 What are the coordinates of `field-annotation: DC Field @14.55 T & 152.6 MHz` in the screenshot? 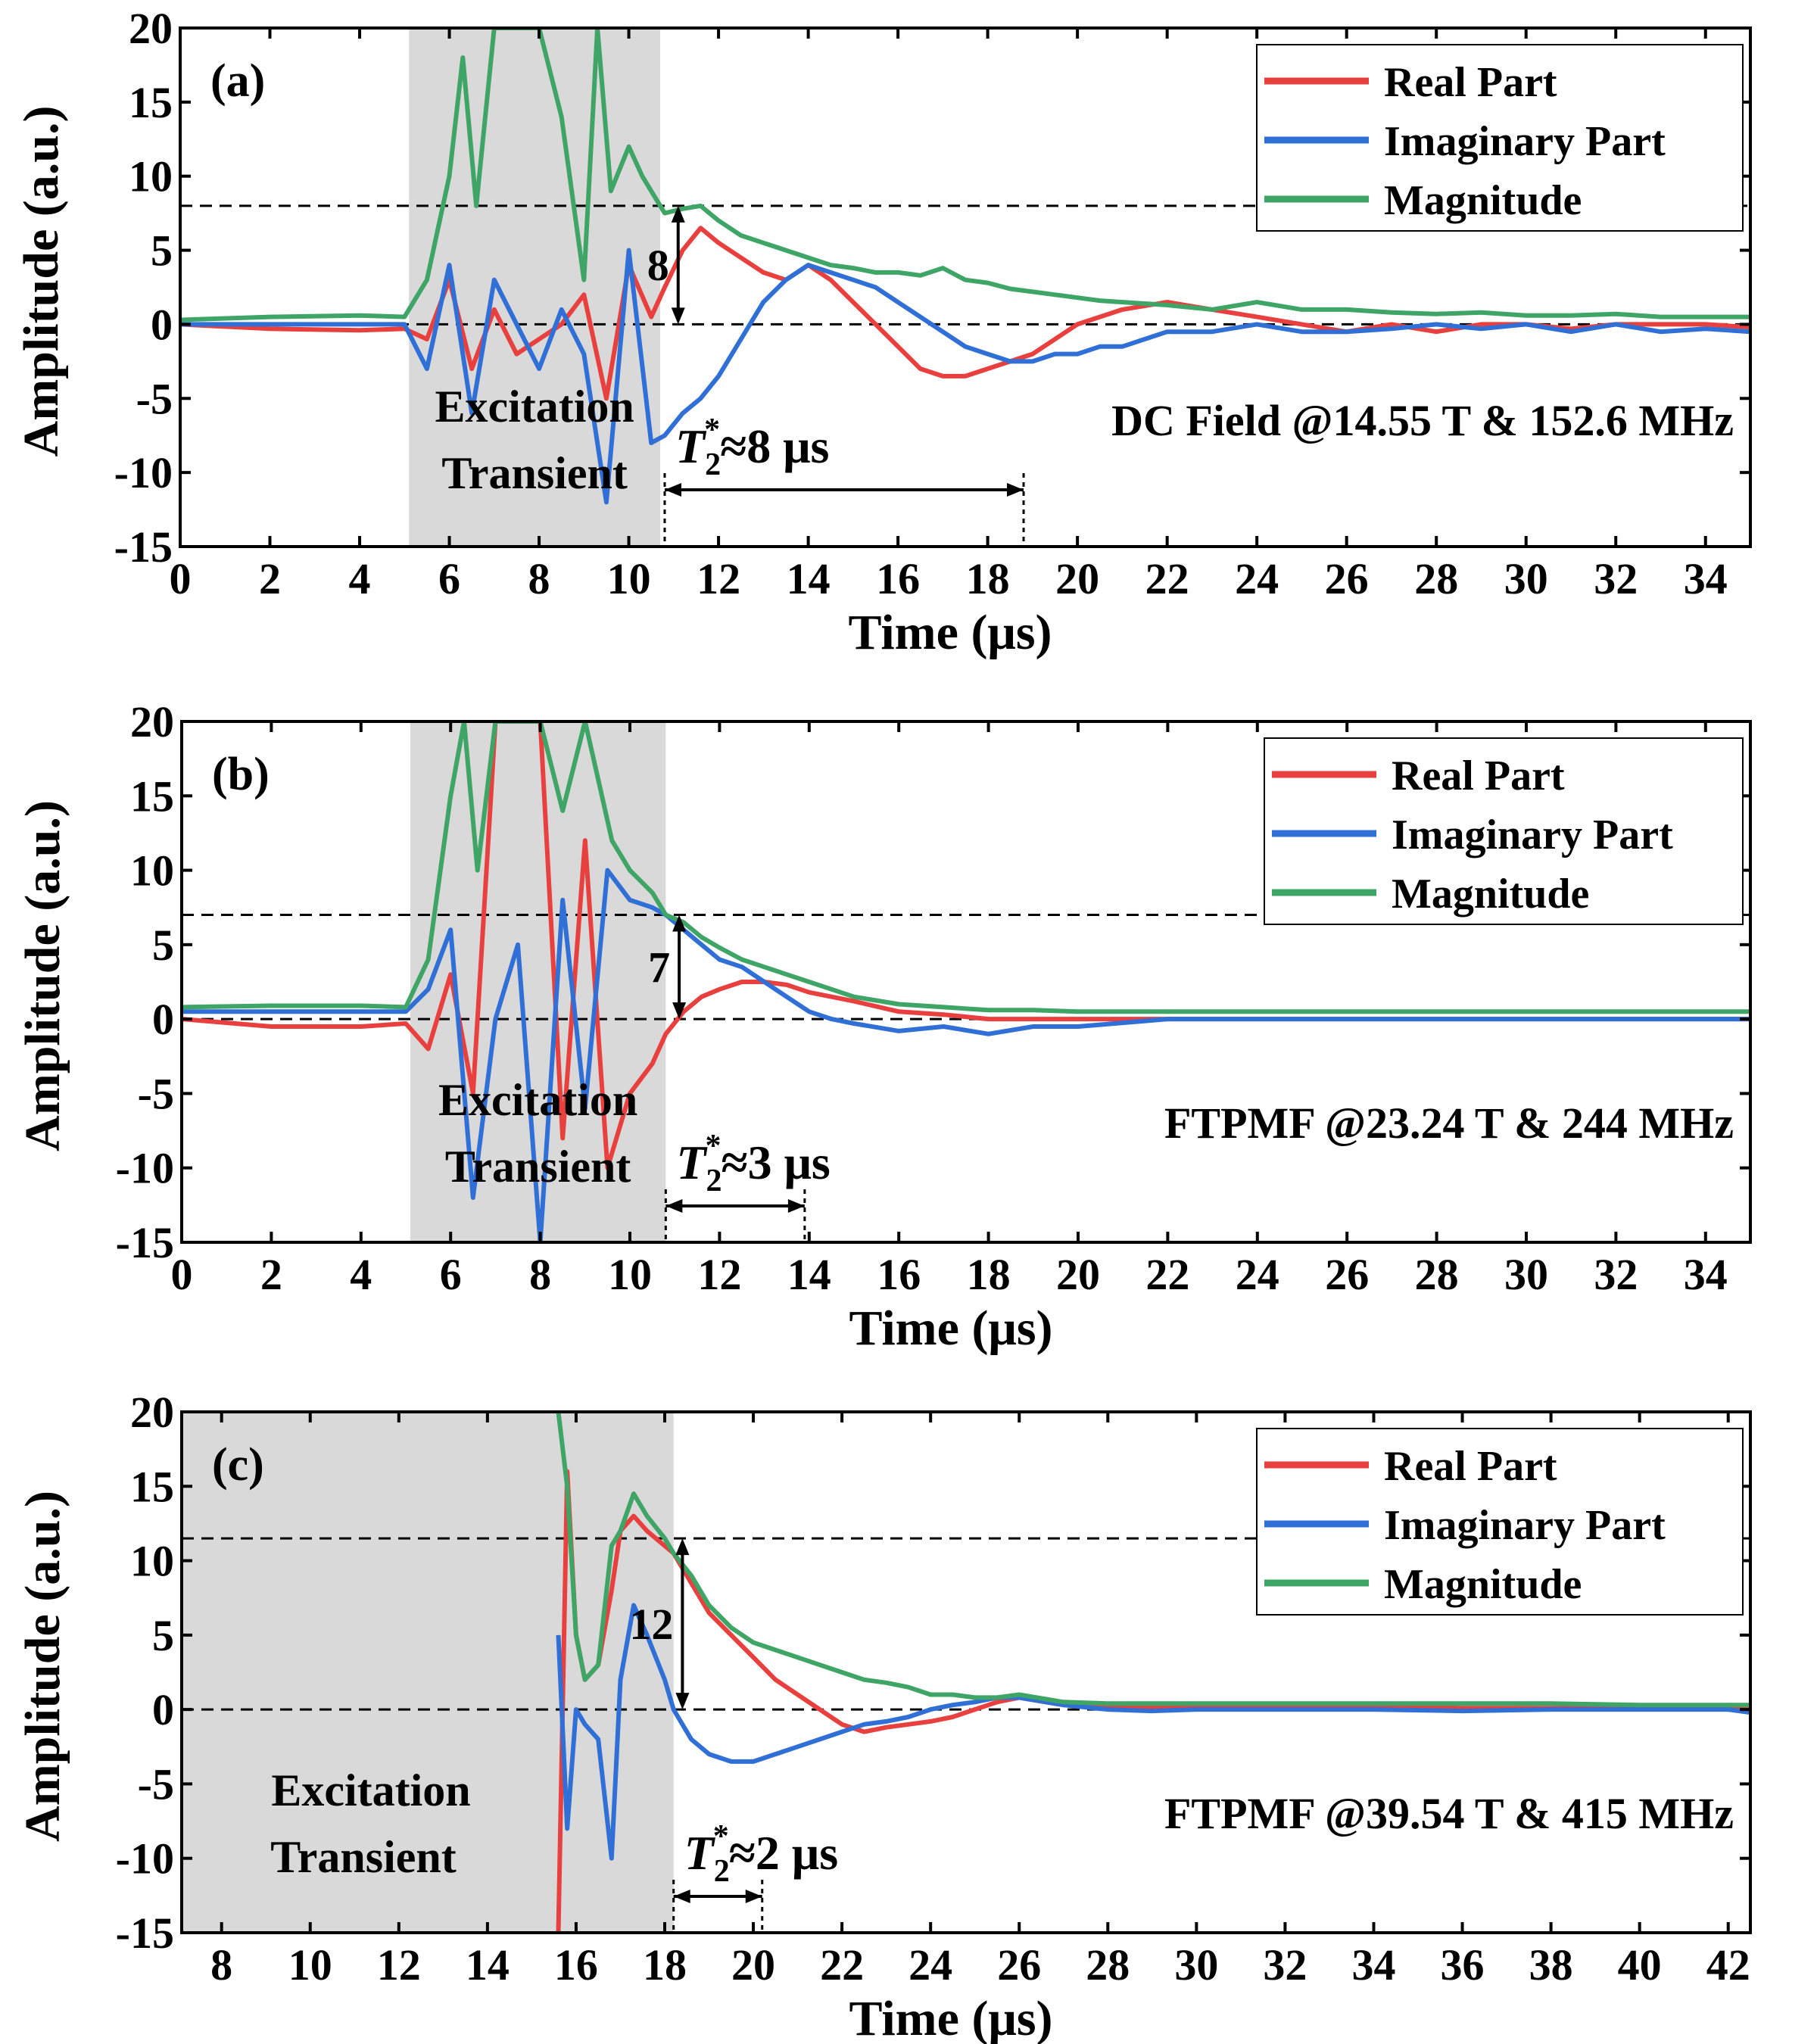 It's located at (1422, 420).